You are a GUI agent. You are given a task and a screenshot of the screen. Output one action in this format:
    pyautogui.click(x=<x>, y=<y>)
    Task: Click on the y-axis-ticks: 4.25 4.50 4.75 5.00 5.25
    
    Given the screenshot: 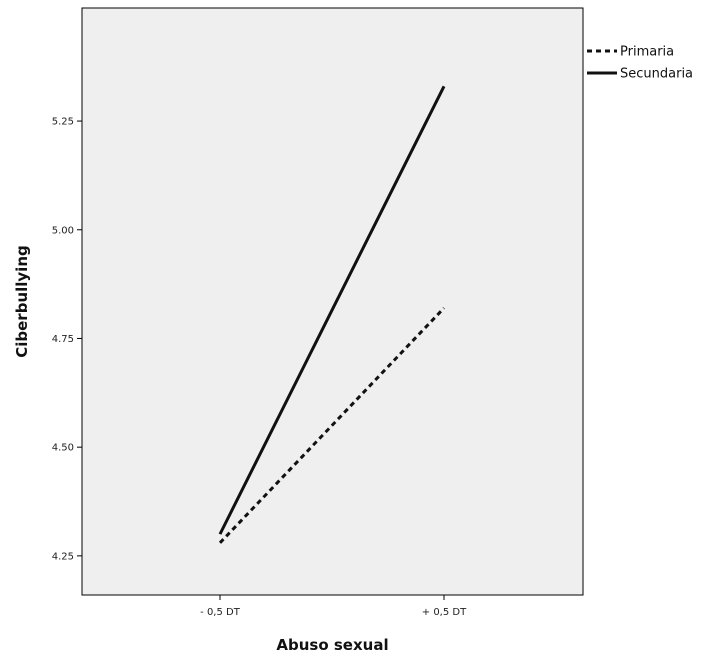 What is the action you would take?
    pyautogui.click(x=67, y=339)
    